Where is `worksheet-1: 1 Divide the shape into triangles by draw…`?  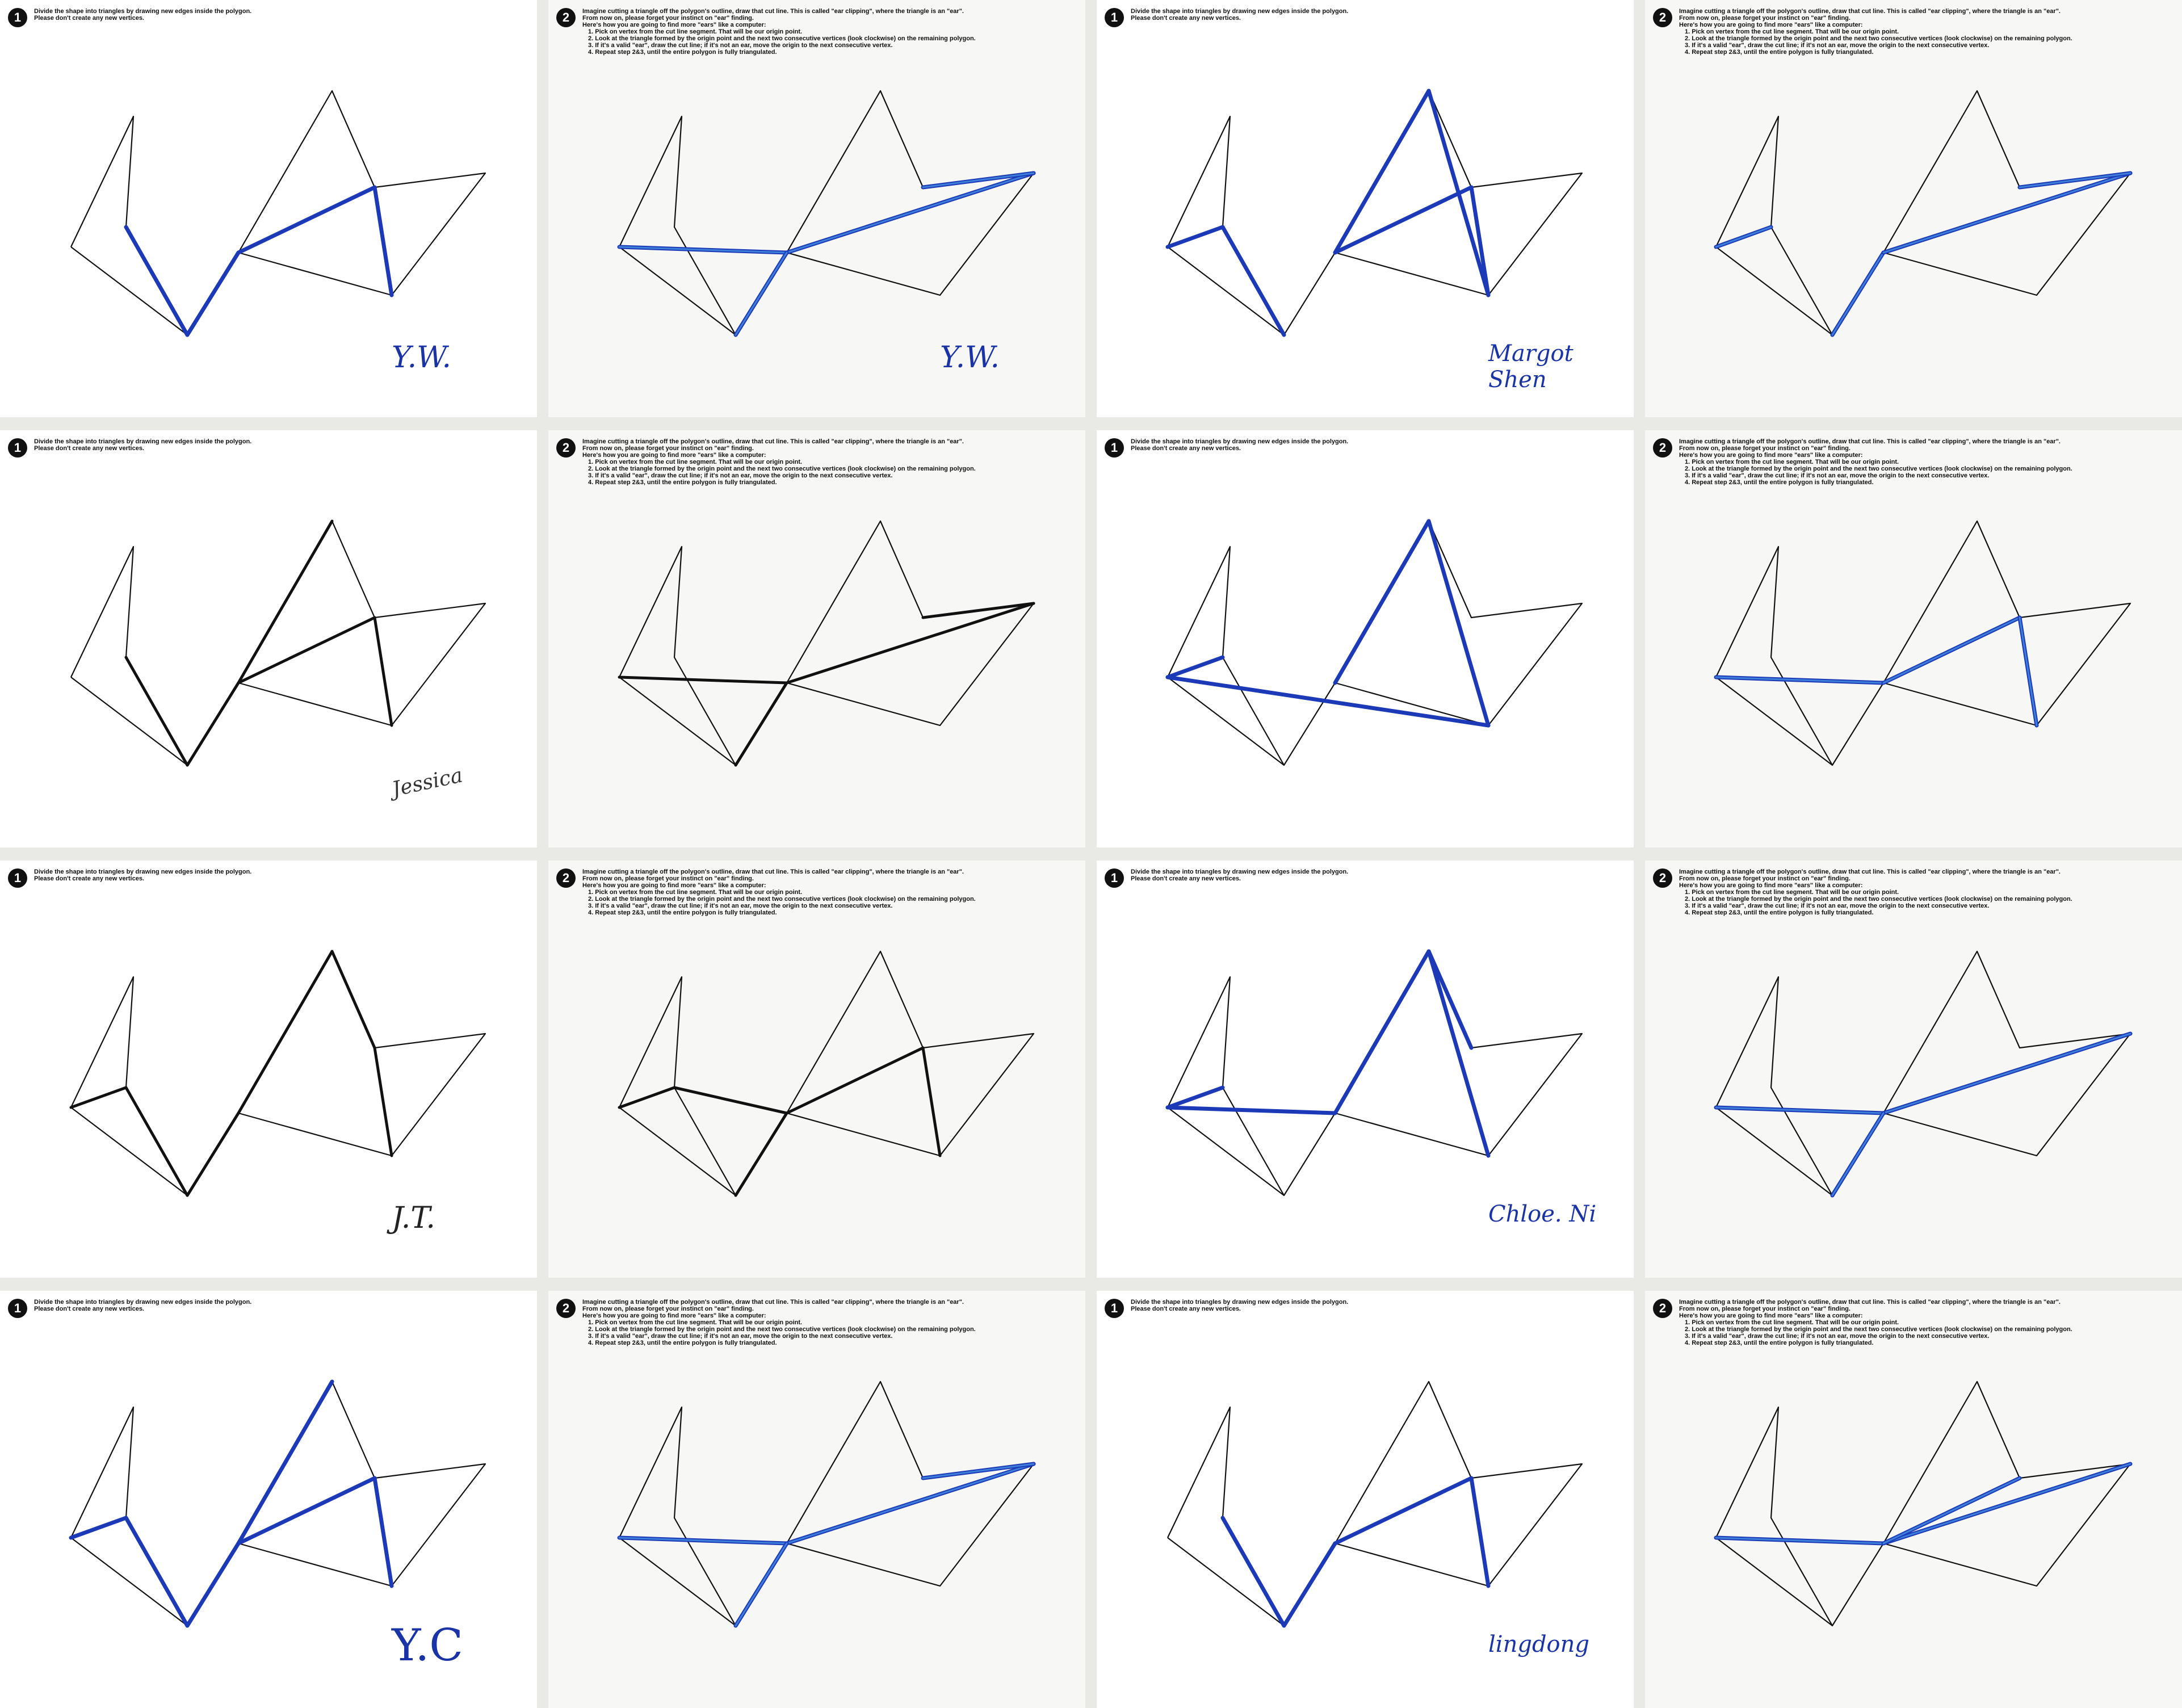
worksheet-1: 1 Divide the shape into triangles by draw… is located at coordinates (268, 208).